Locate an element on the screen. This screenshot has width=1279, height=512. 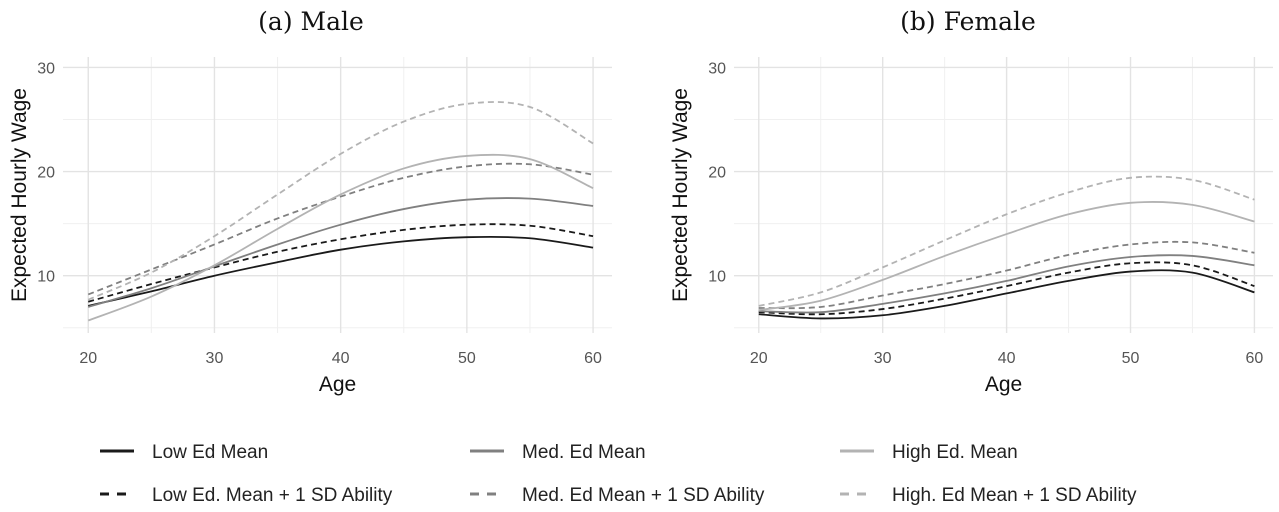
legend-label: High Ed. Mean is located at coordinates (955, 452).